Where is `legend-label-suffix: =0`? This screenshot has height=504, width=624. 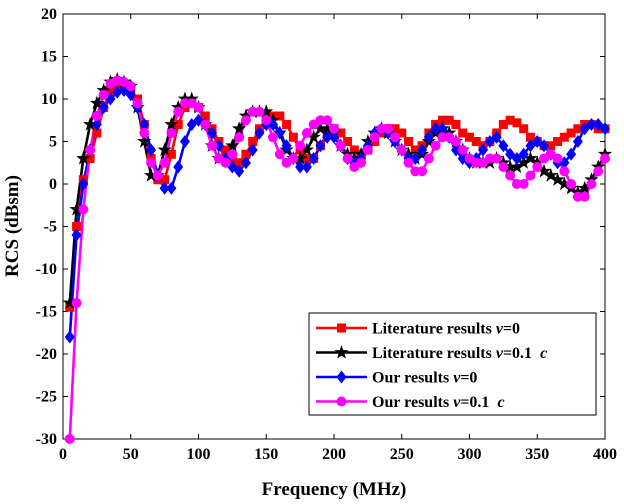
legend-label-suffix: =0 is located at coordinates (511, 329).